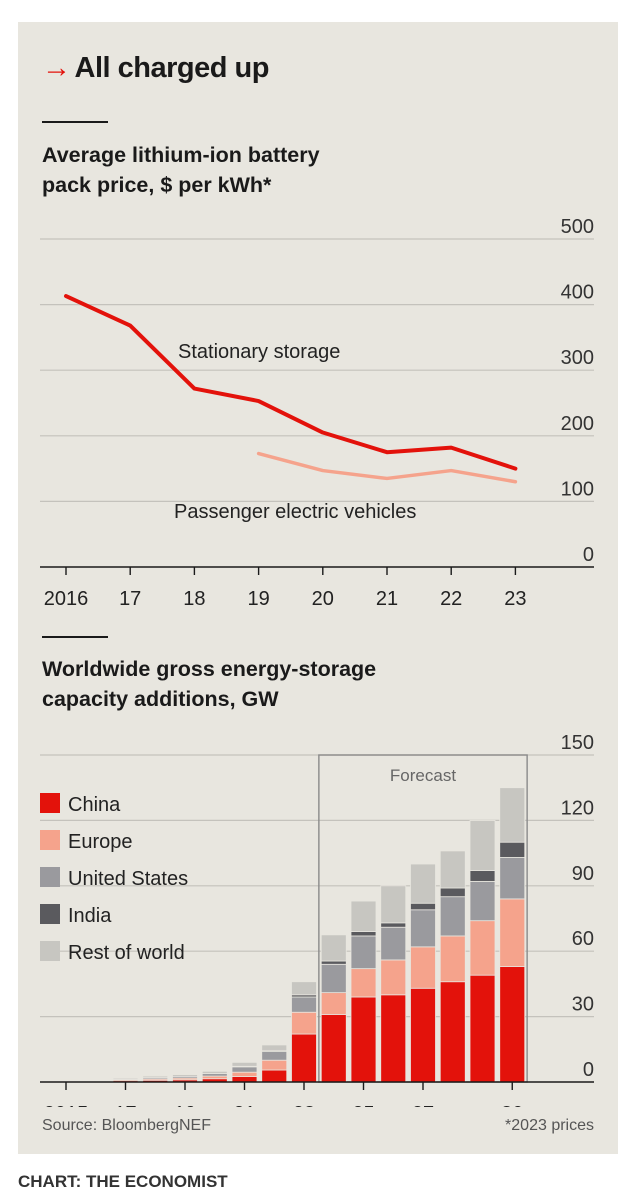  What do you see at coordinates (160, 699) in the screenshot?
I see `bar-chart-title-line-2: capacity additions, GW` at bounding box center [160, 699].